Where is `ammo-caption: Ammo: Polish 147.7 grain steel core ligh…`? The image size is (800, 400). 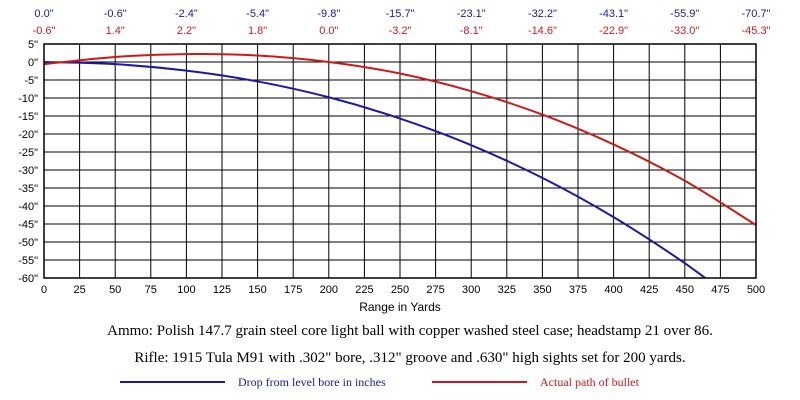
ammo-caption: Ammo: Polish 147.7 grain steel core ligh… is located at coordinates (410, 331).